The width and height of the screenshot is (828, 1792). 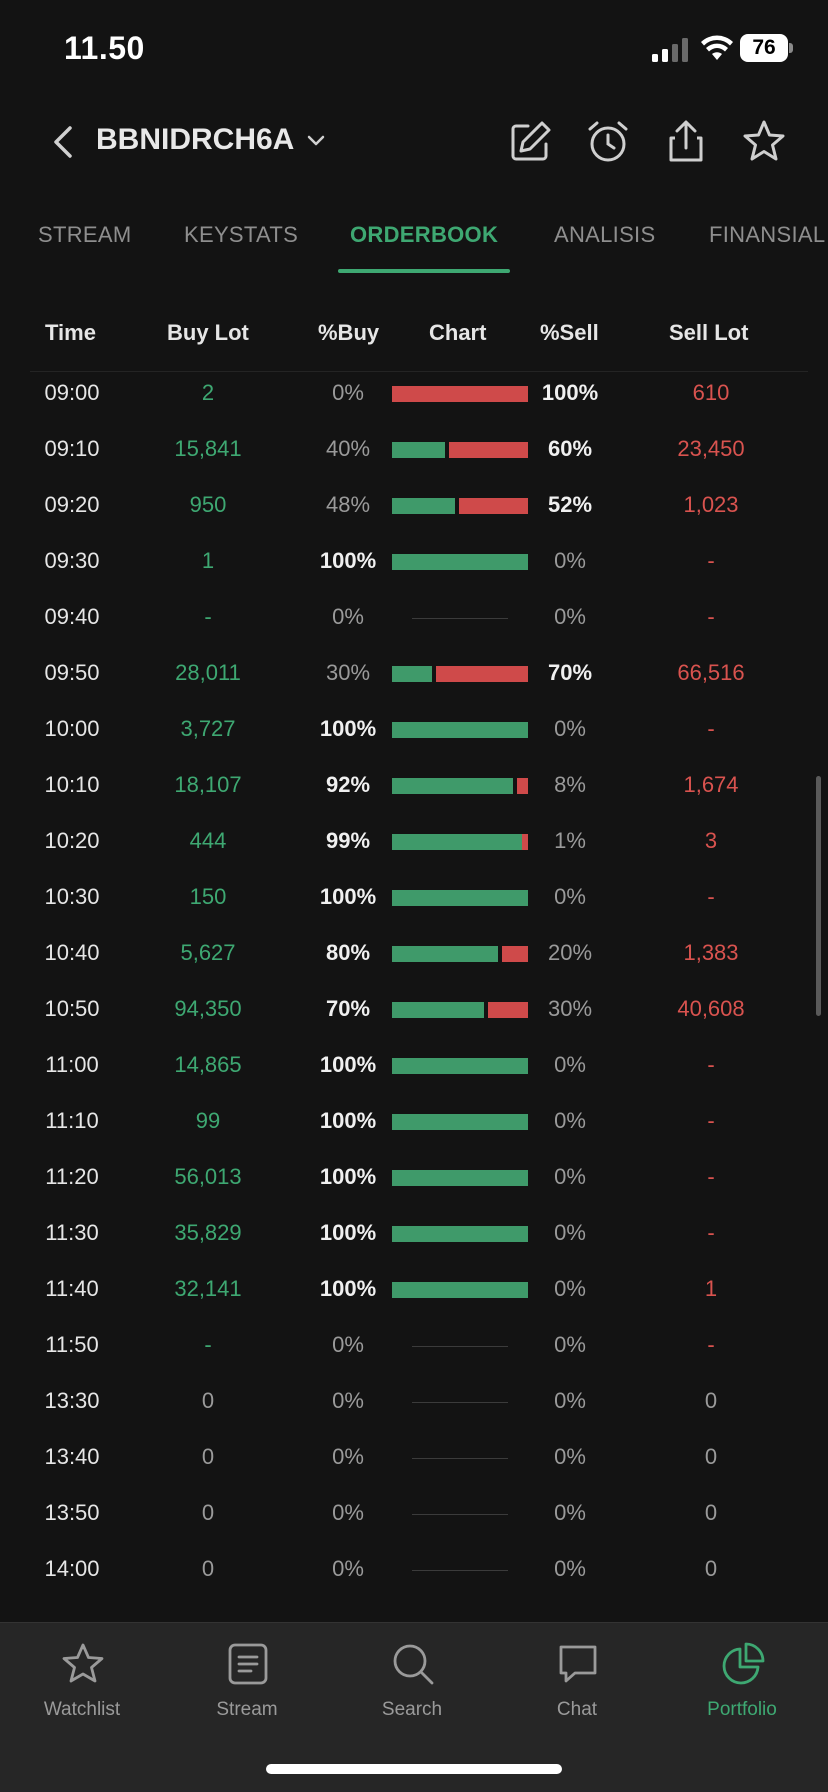 What do you see at coordinates (414, 618) in the screenshot?
I see `table-row: 09:40 - 0% 0% -` at bounding box center [414, 618].